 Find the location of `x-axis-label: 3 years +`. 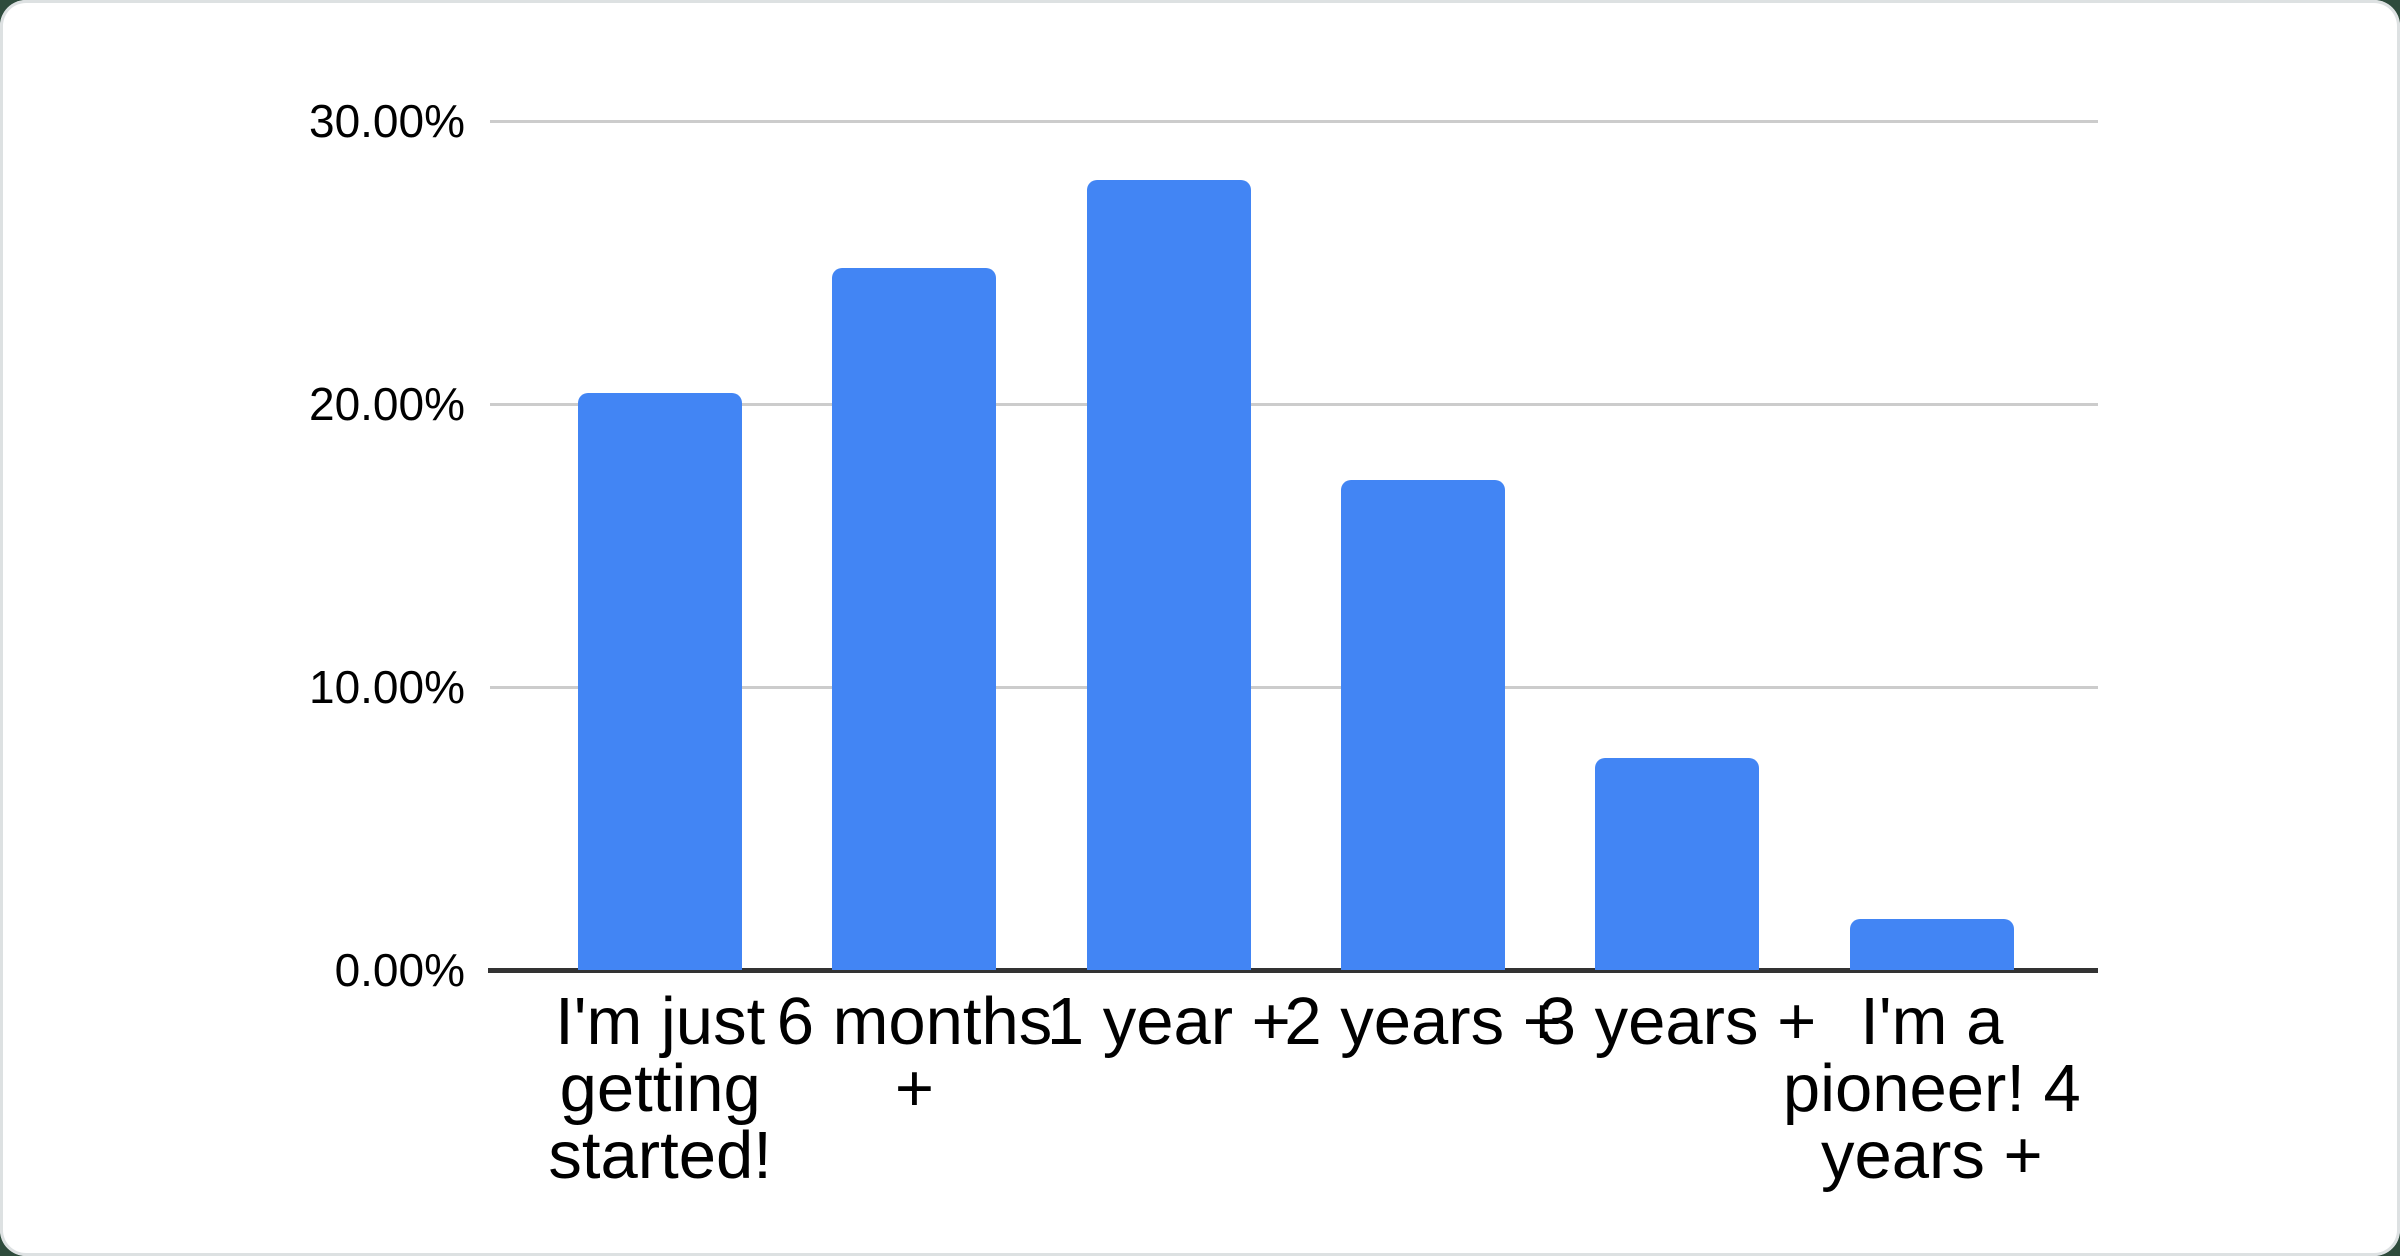

x-axis-label: 3 years + is located at coordinates (1677, 1021).